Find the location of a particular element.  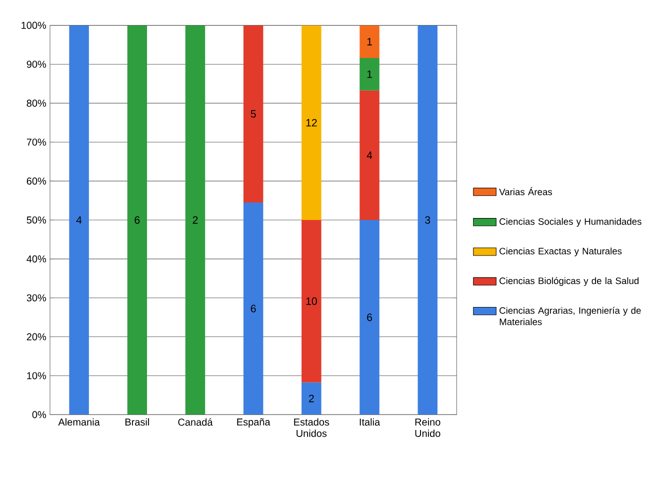

y-tick-label: 10% is located at coordinates (36, 376).